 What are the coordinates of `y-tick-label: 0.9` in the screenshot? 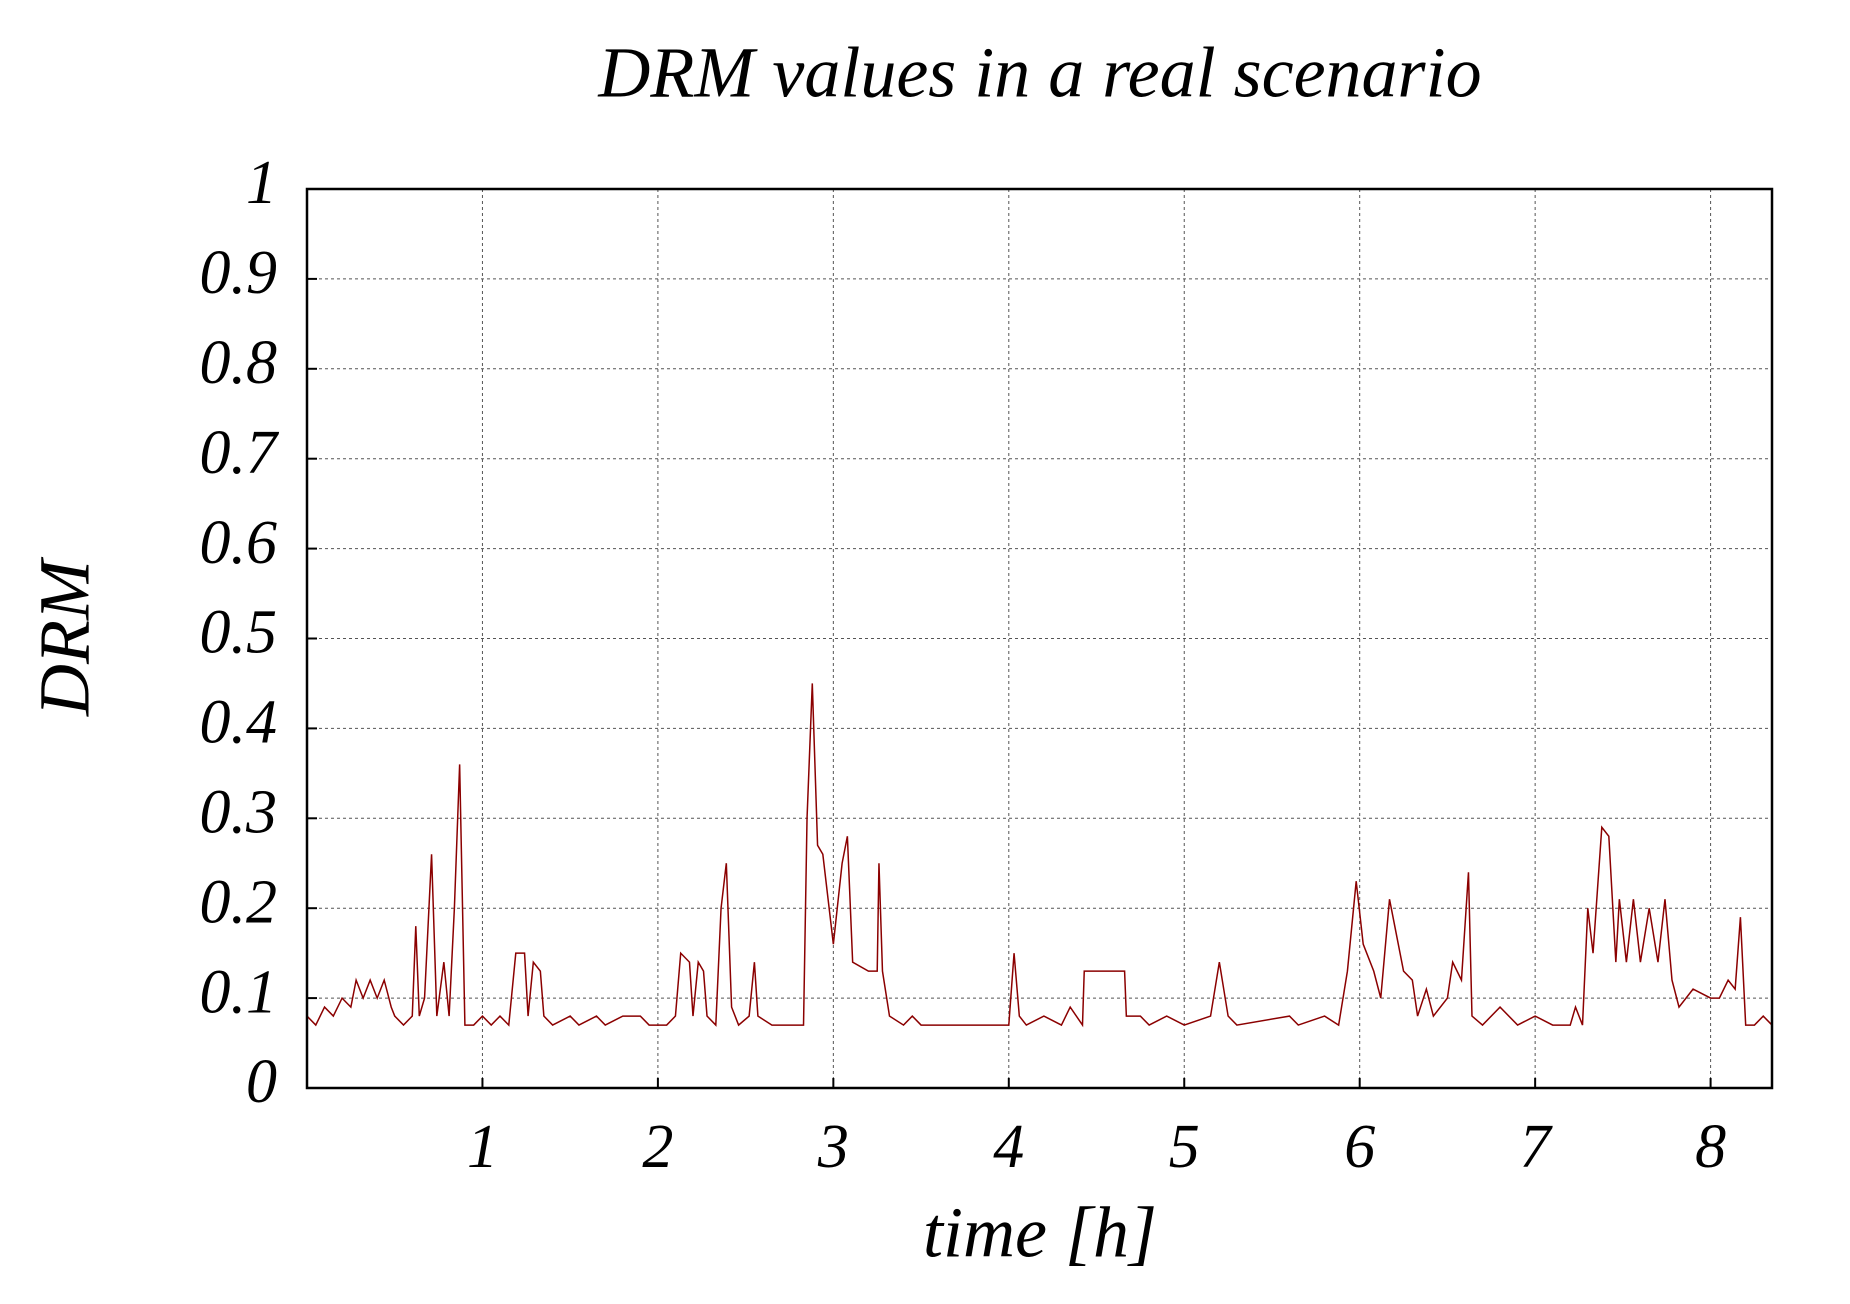 It's located at (239, 273).